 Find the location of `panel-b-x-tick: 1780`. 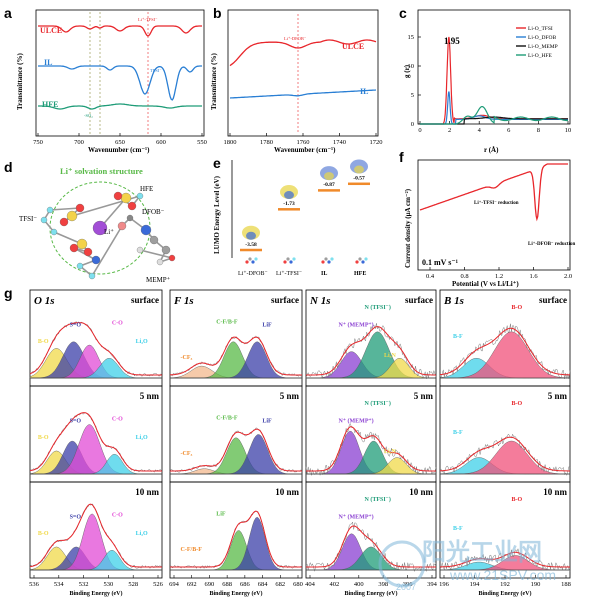

panel-b-x-tick: 1780 is located at coordinates (266, 142).